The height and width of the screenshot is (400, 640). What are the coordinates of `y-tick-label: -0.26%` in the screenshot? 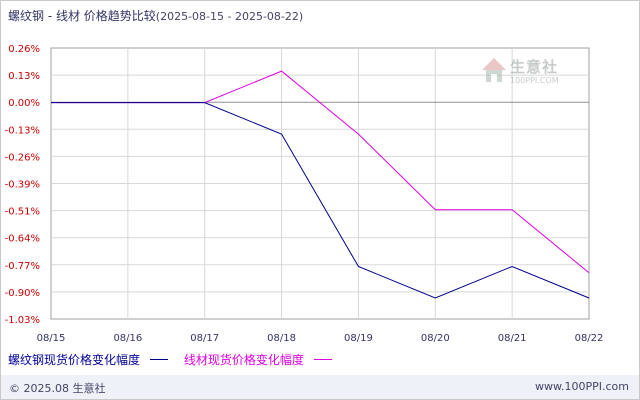 It's located at (22, 157).